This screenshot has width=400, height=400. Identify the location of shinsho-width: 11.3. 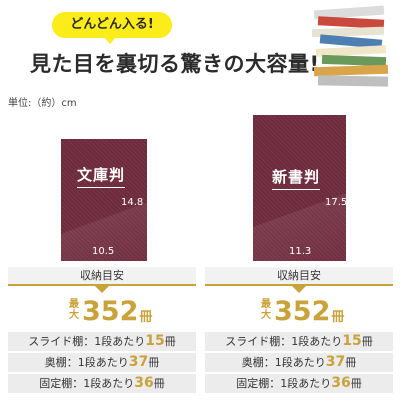
(300, 251).